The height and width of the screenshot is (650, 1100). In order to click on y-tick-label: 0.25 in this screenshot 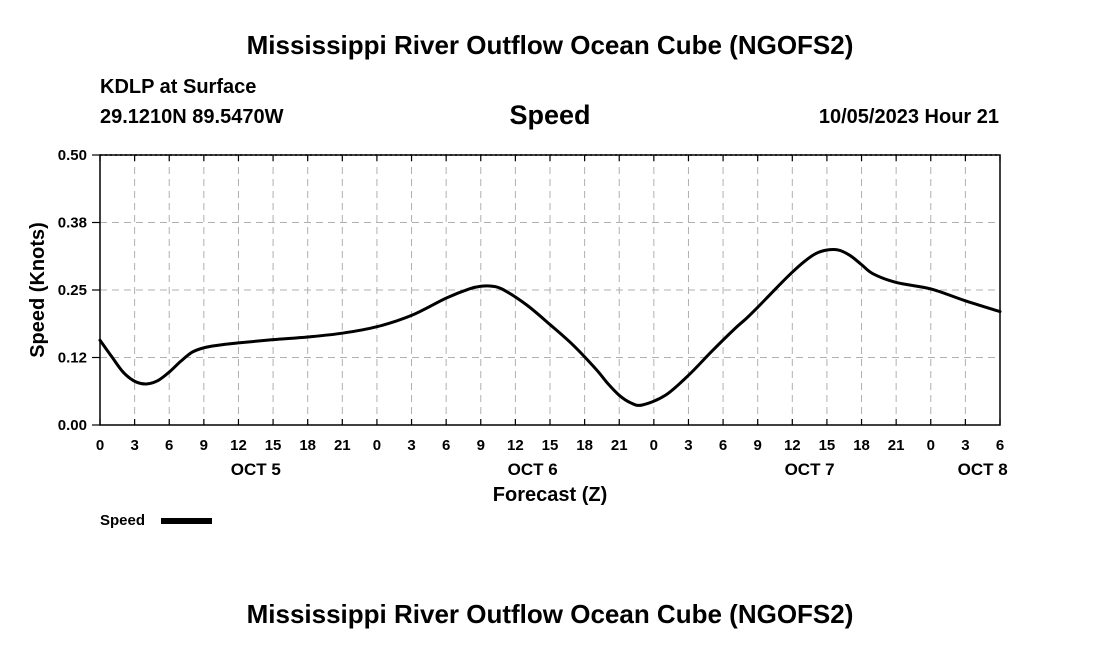, I will do `click(72, 290)`.